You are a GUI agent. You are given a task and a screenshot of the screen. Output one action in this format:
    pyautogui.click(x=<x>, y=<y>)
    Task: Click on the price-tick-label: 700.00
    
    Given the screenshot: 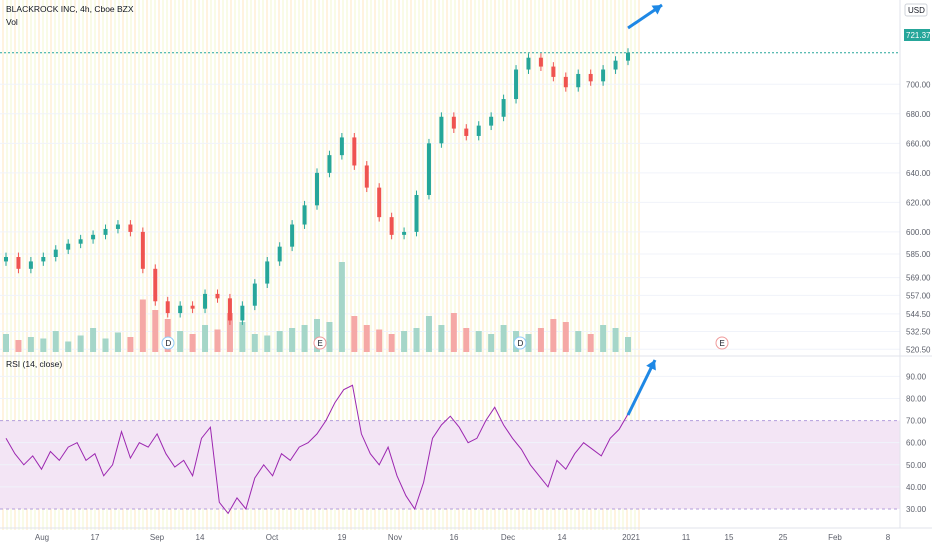 What is the action you would take?
    pyautogui.click(x=918, y=84)
    